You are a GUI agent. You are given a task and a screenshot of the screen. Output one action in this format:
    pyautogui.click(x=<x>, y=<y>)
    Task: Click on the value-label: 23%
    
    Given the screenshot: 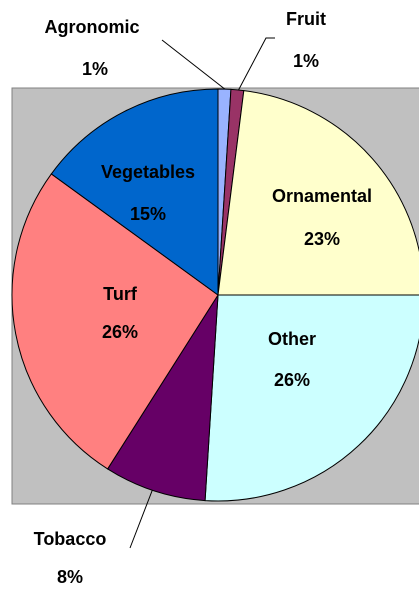 What is the action you would take?
    pyautogui.click(x=322, y=239)
    